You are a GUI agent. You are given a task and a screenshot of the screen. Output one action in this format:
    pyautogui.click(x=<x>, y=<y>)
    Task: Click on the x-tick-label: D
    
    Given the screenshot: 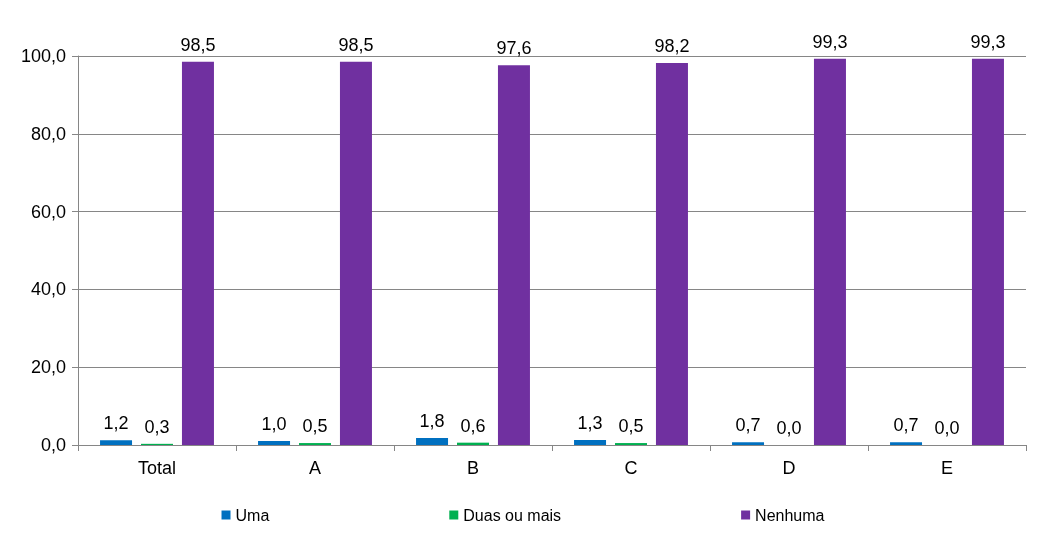 What is the action you would take?
    pyautogui.click(x=789, y=468)
    